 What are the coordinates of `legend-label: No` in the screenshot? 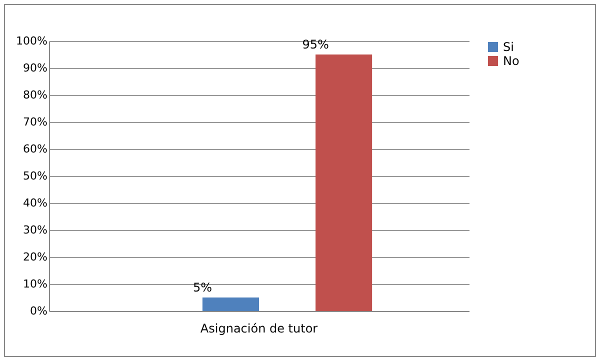 It's located at (511, 61).